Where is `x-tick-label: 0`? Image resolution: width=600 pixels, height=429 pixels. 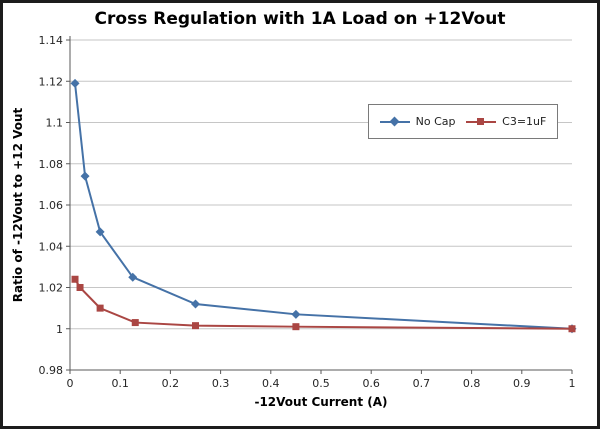 x-tick-label: 0 is located at coordinates (70, 383).